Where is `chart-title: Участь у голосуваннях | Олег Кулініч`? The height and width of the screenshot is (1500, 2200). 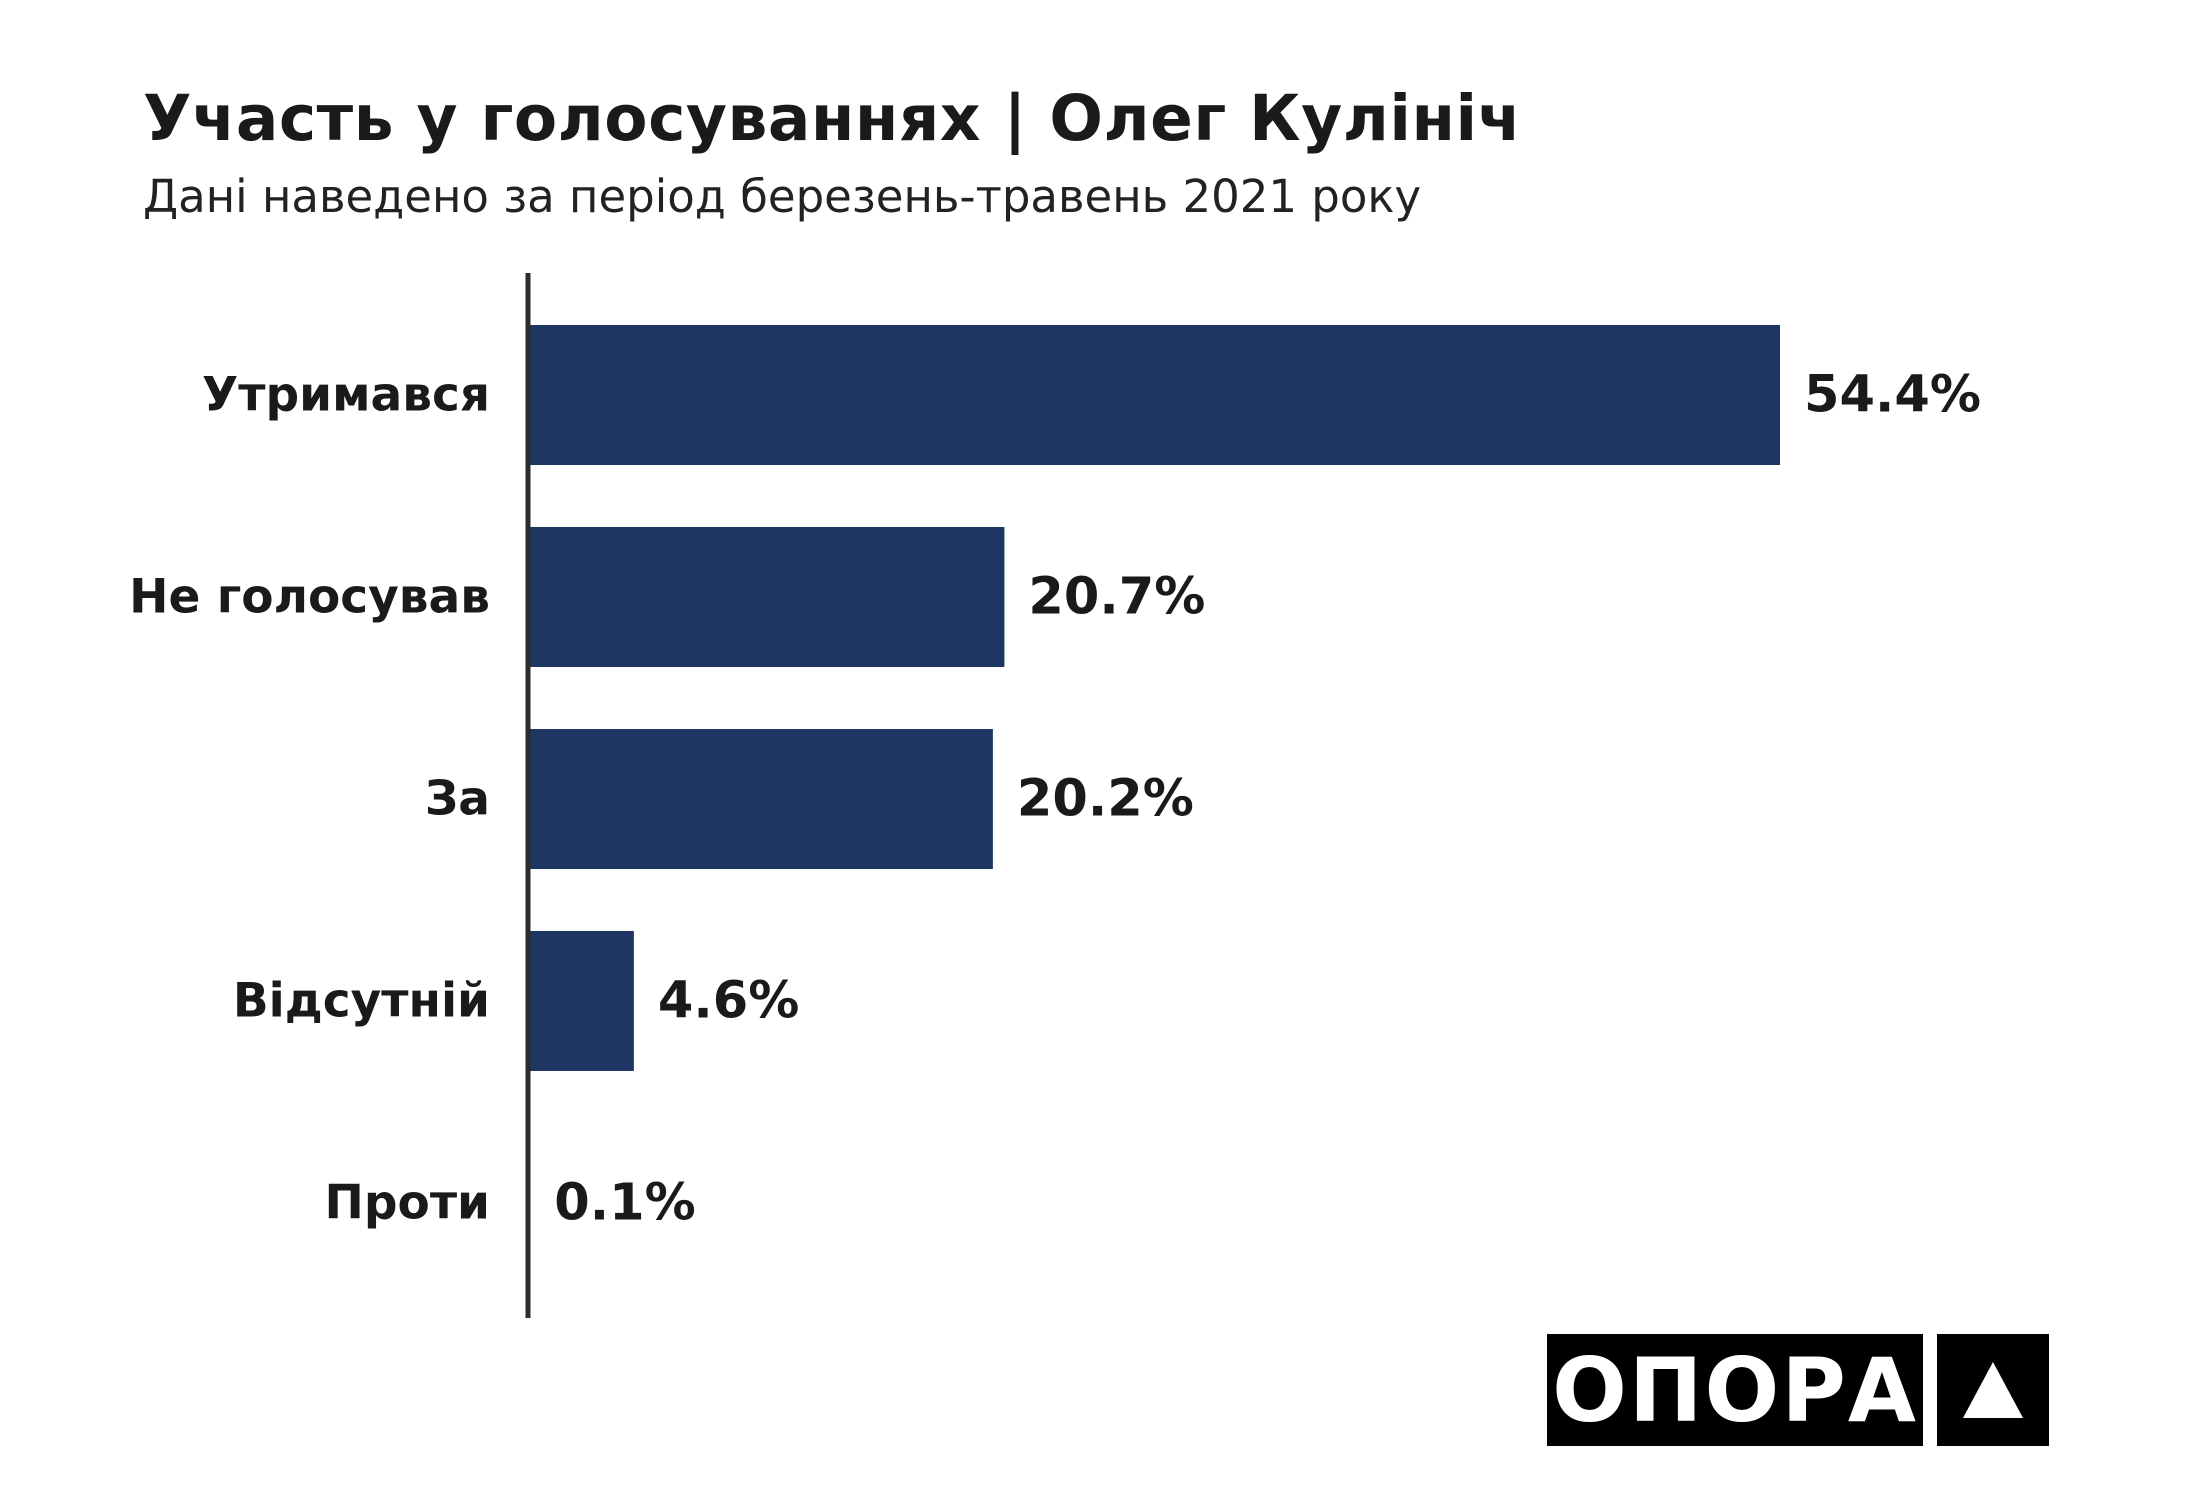 chart-title: Участь у голосуваннях | Олег Кулініч is located at coordinates (832, 118).